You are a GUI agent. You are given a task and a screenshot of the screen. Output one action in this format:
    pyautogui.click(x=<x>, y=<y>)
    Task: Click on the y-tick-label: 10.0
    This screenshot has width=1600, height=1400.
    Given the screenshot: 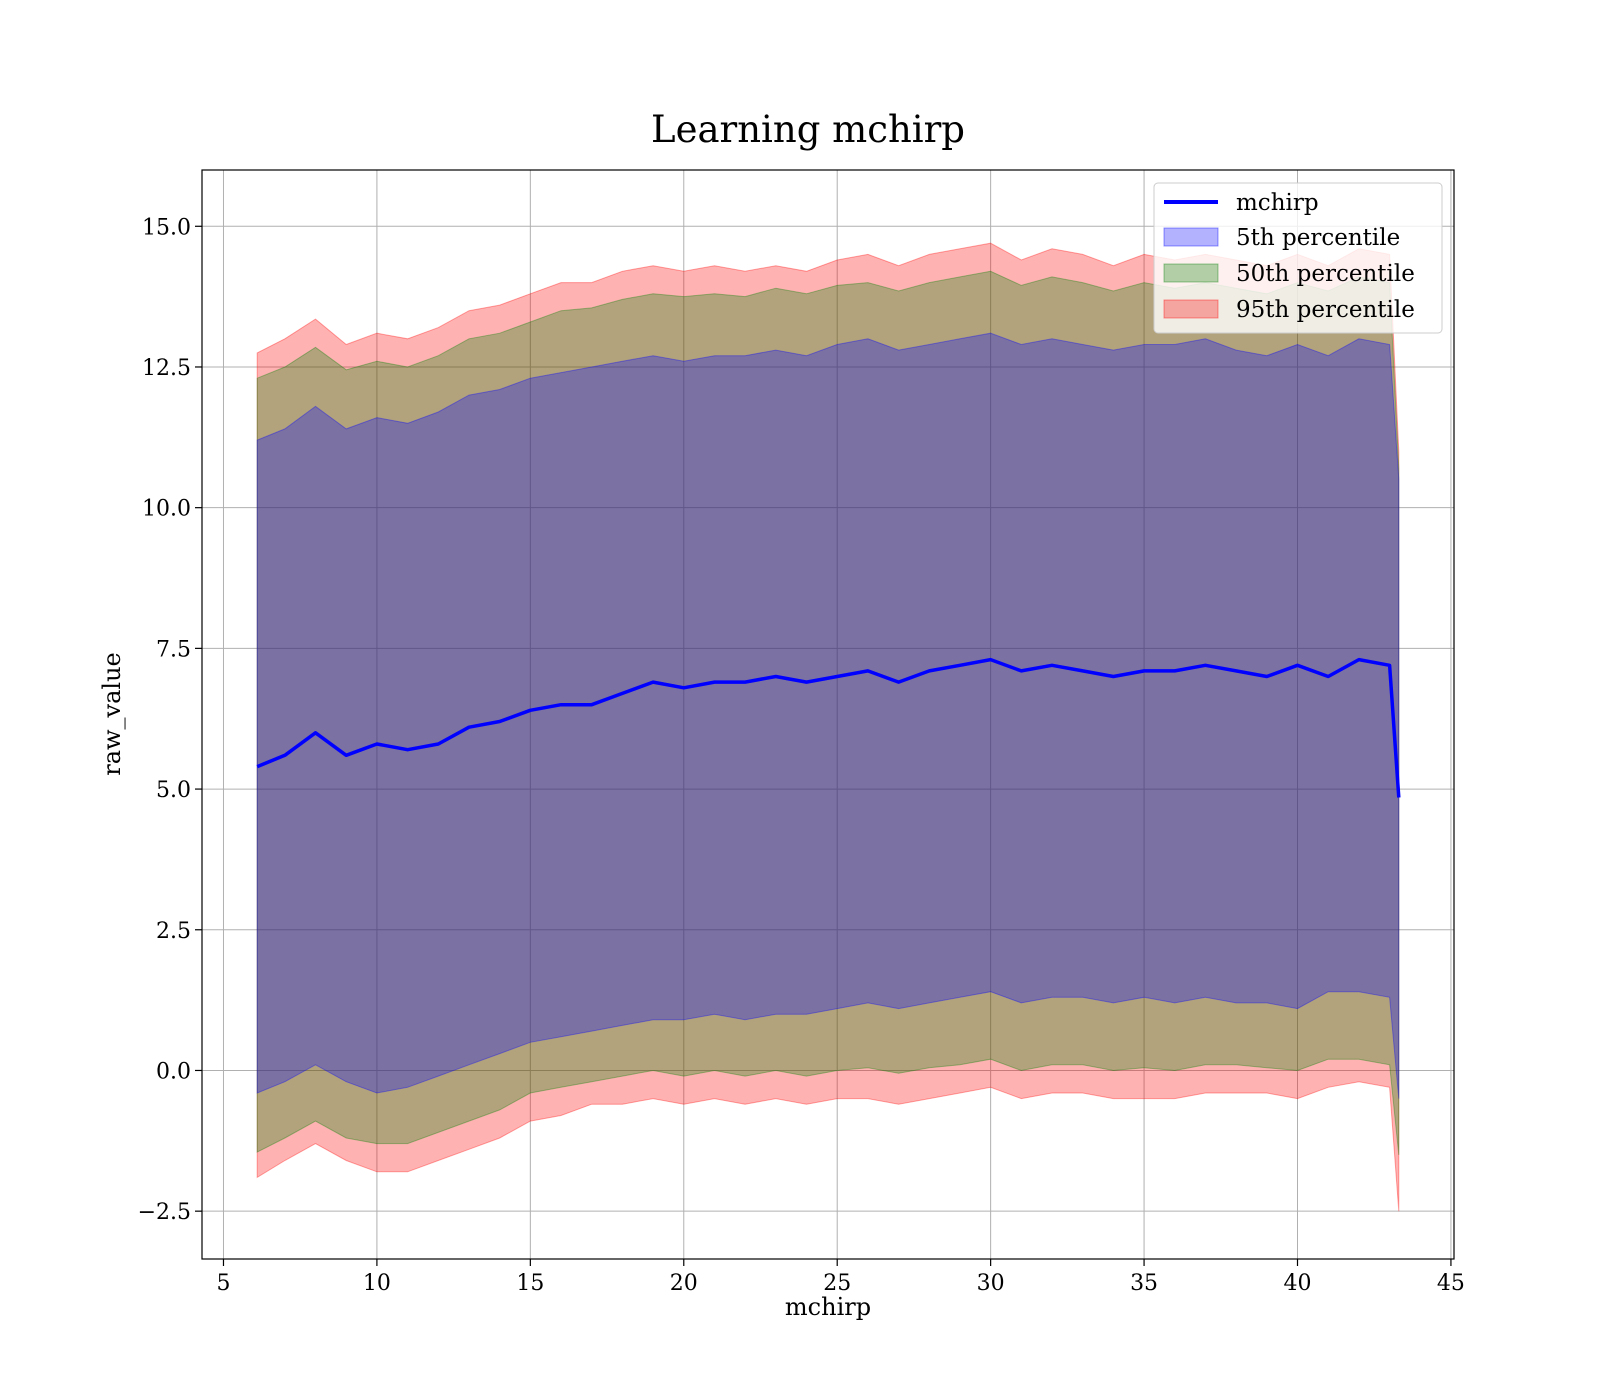 What is the action you would take?
    pyautogui.click(x=166, y=509)
    